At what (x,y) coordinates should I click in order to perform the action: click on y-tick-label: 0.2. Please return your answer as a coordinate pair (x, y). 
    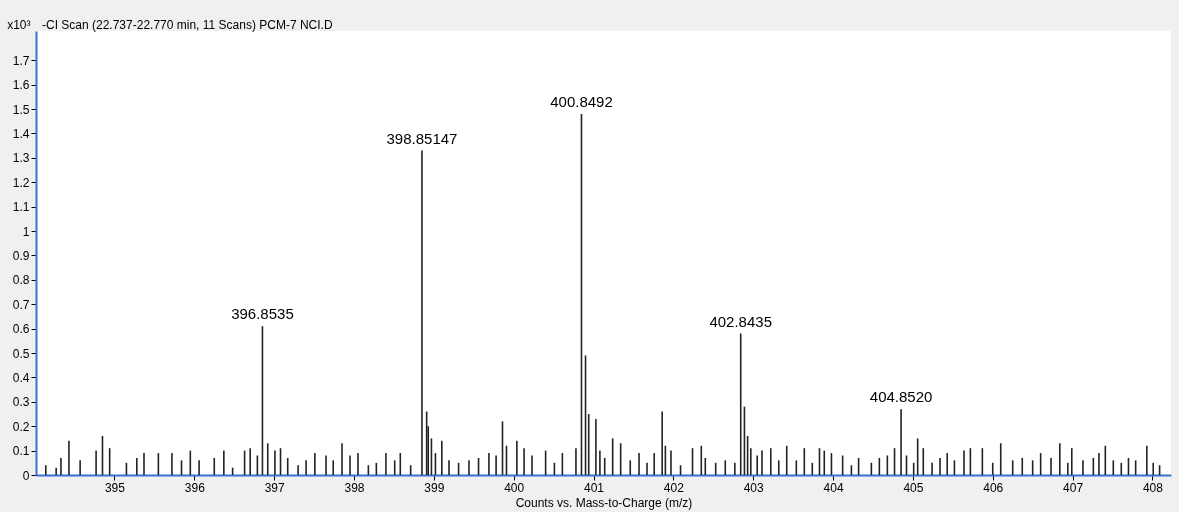
    Looking at the image, I should click on (21, 426).